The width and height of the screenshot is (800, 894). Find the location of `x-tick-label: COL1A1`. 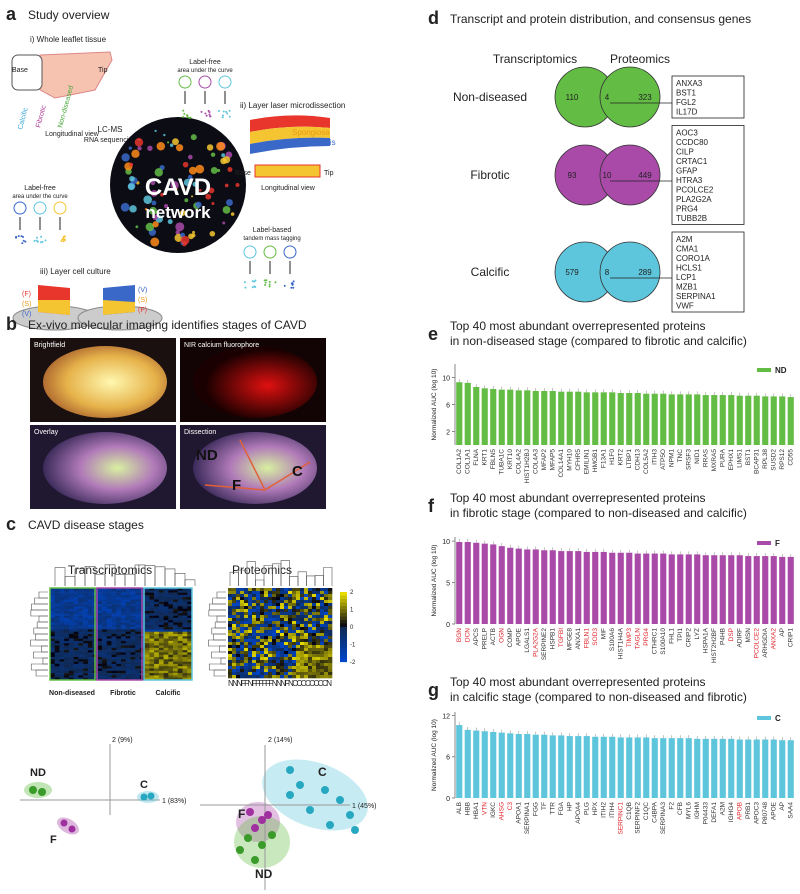

x-tick-label: COL1A1 is located at coordinates (467, 461).